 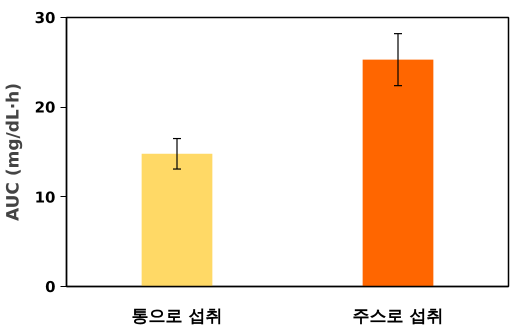 What do you see at coordinates (398, 316) in the screenshot?
I see `x-tick-label: 주스로 섭취` at bounding box center [398, 316].